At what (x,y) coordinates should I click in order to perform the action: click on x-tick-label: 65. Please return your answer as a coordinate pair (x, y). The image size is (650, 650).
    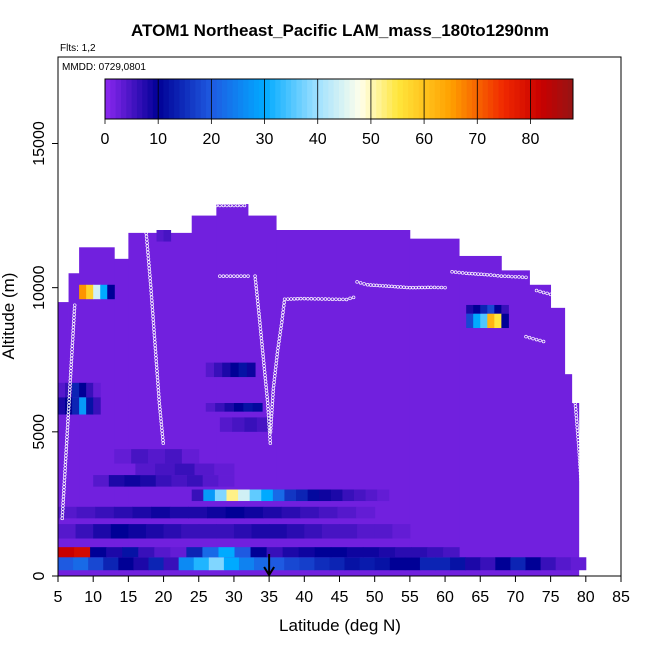
    Looking at the image, I should click on (480, 597).